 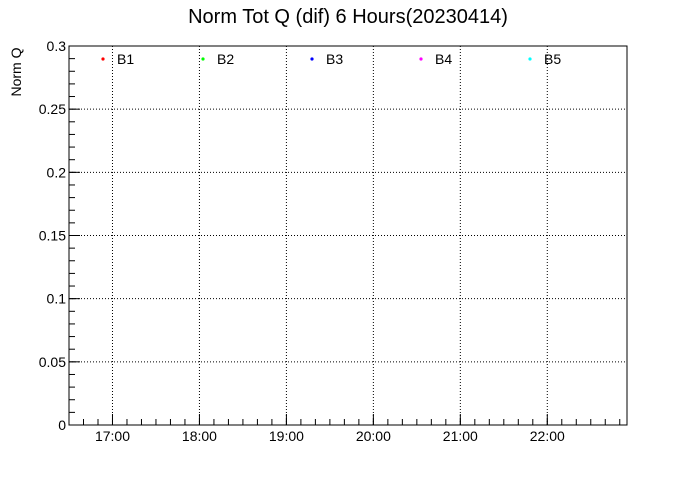 What do you see at coordinates (443, 59) in the screenshot?
I see `legend-label-b4: B4` at bounding box center [443, 59].